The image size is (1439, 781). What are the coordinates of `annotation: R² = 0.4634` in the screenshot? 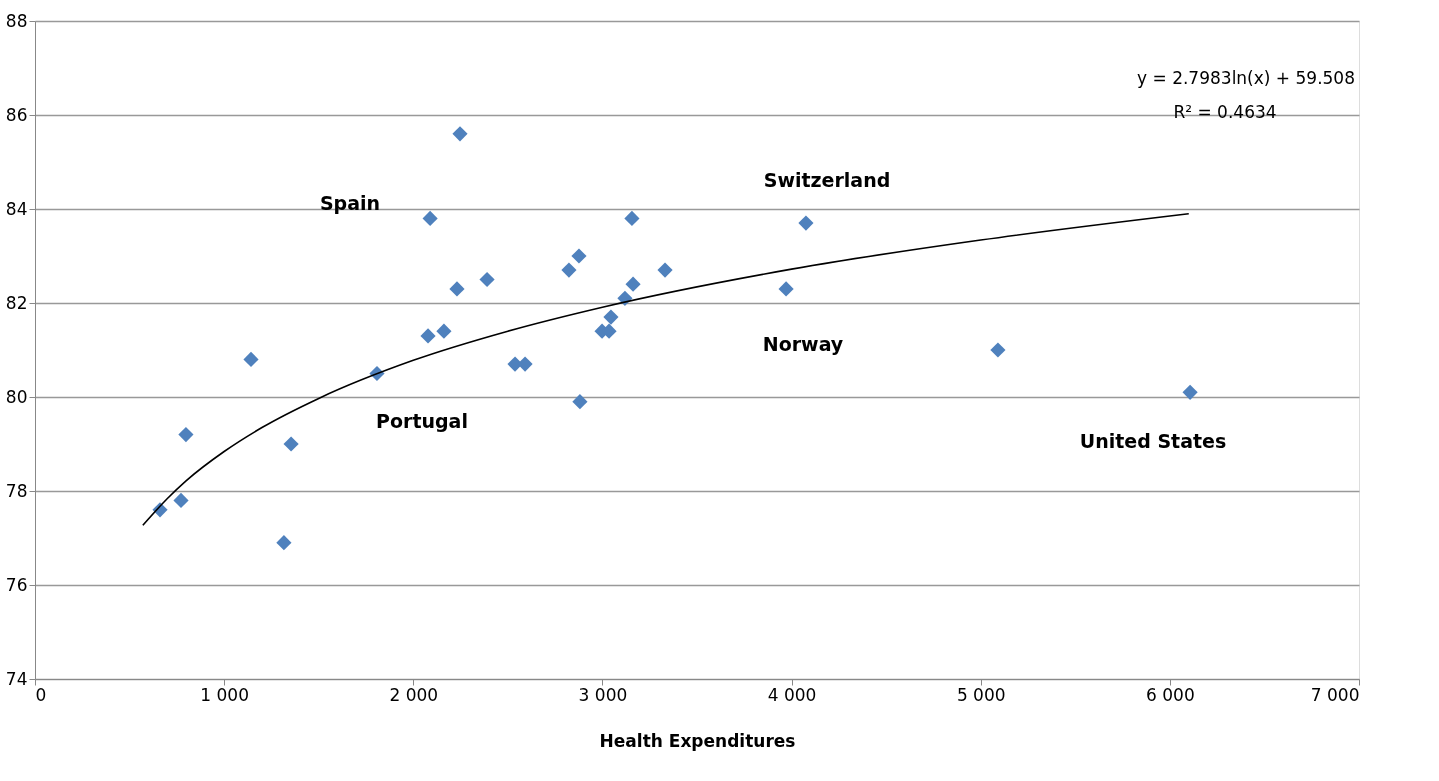 It's located at (1225, 112).